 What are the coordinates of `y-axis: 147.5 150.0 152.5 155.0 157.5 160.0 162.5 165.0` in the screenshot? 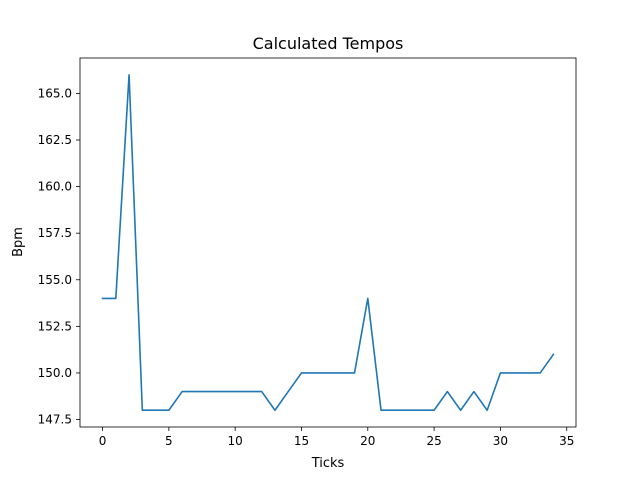 It's located at (59, 256).